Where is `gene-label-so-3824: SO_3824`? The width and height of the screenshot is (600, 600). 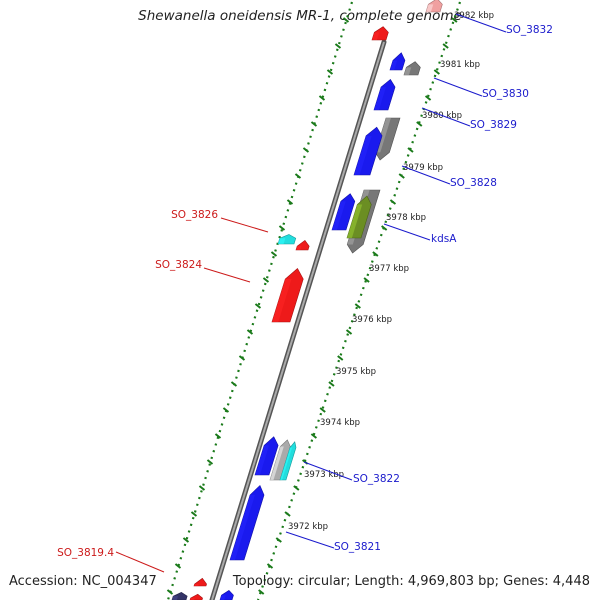 gene-label-so-3824: SO_3824 is located at coordinates (178, 265).